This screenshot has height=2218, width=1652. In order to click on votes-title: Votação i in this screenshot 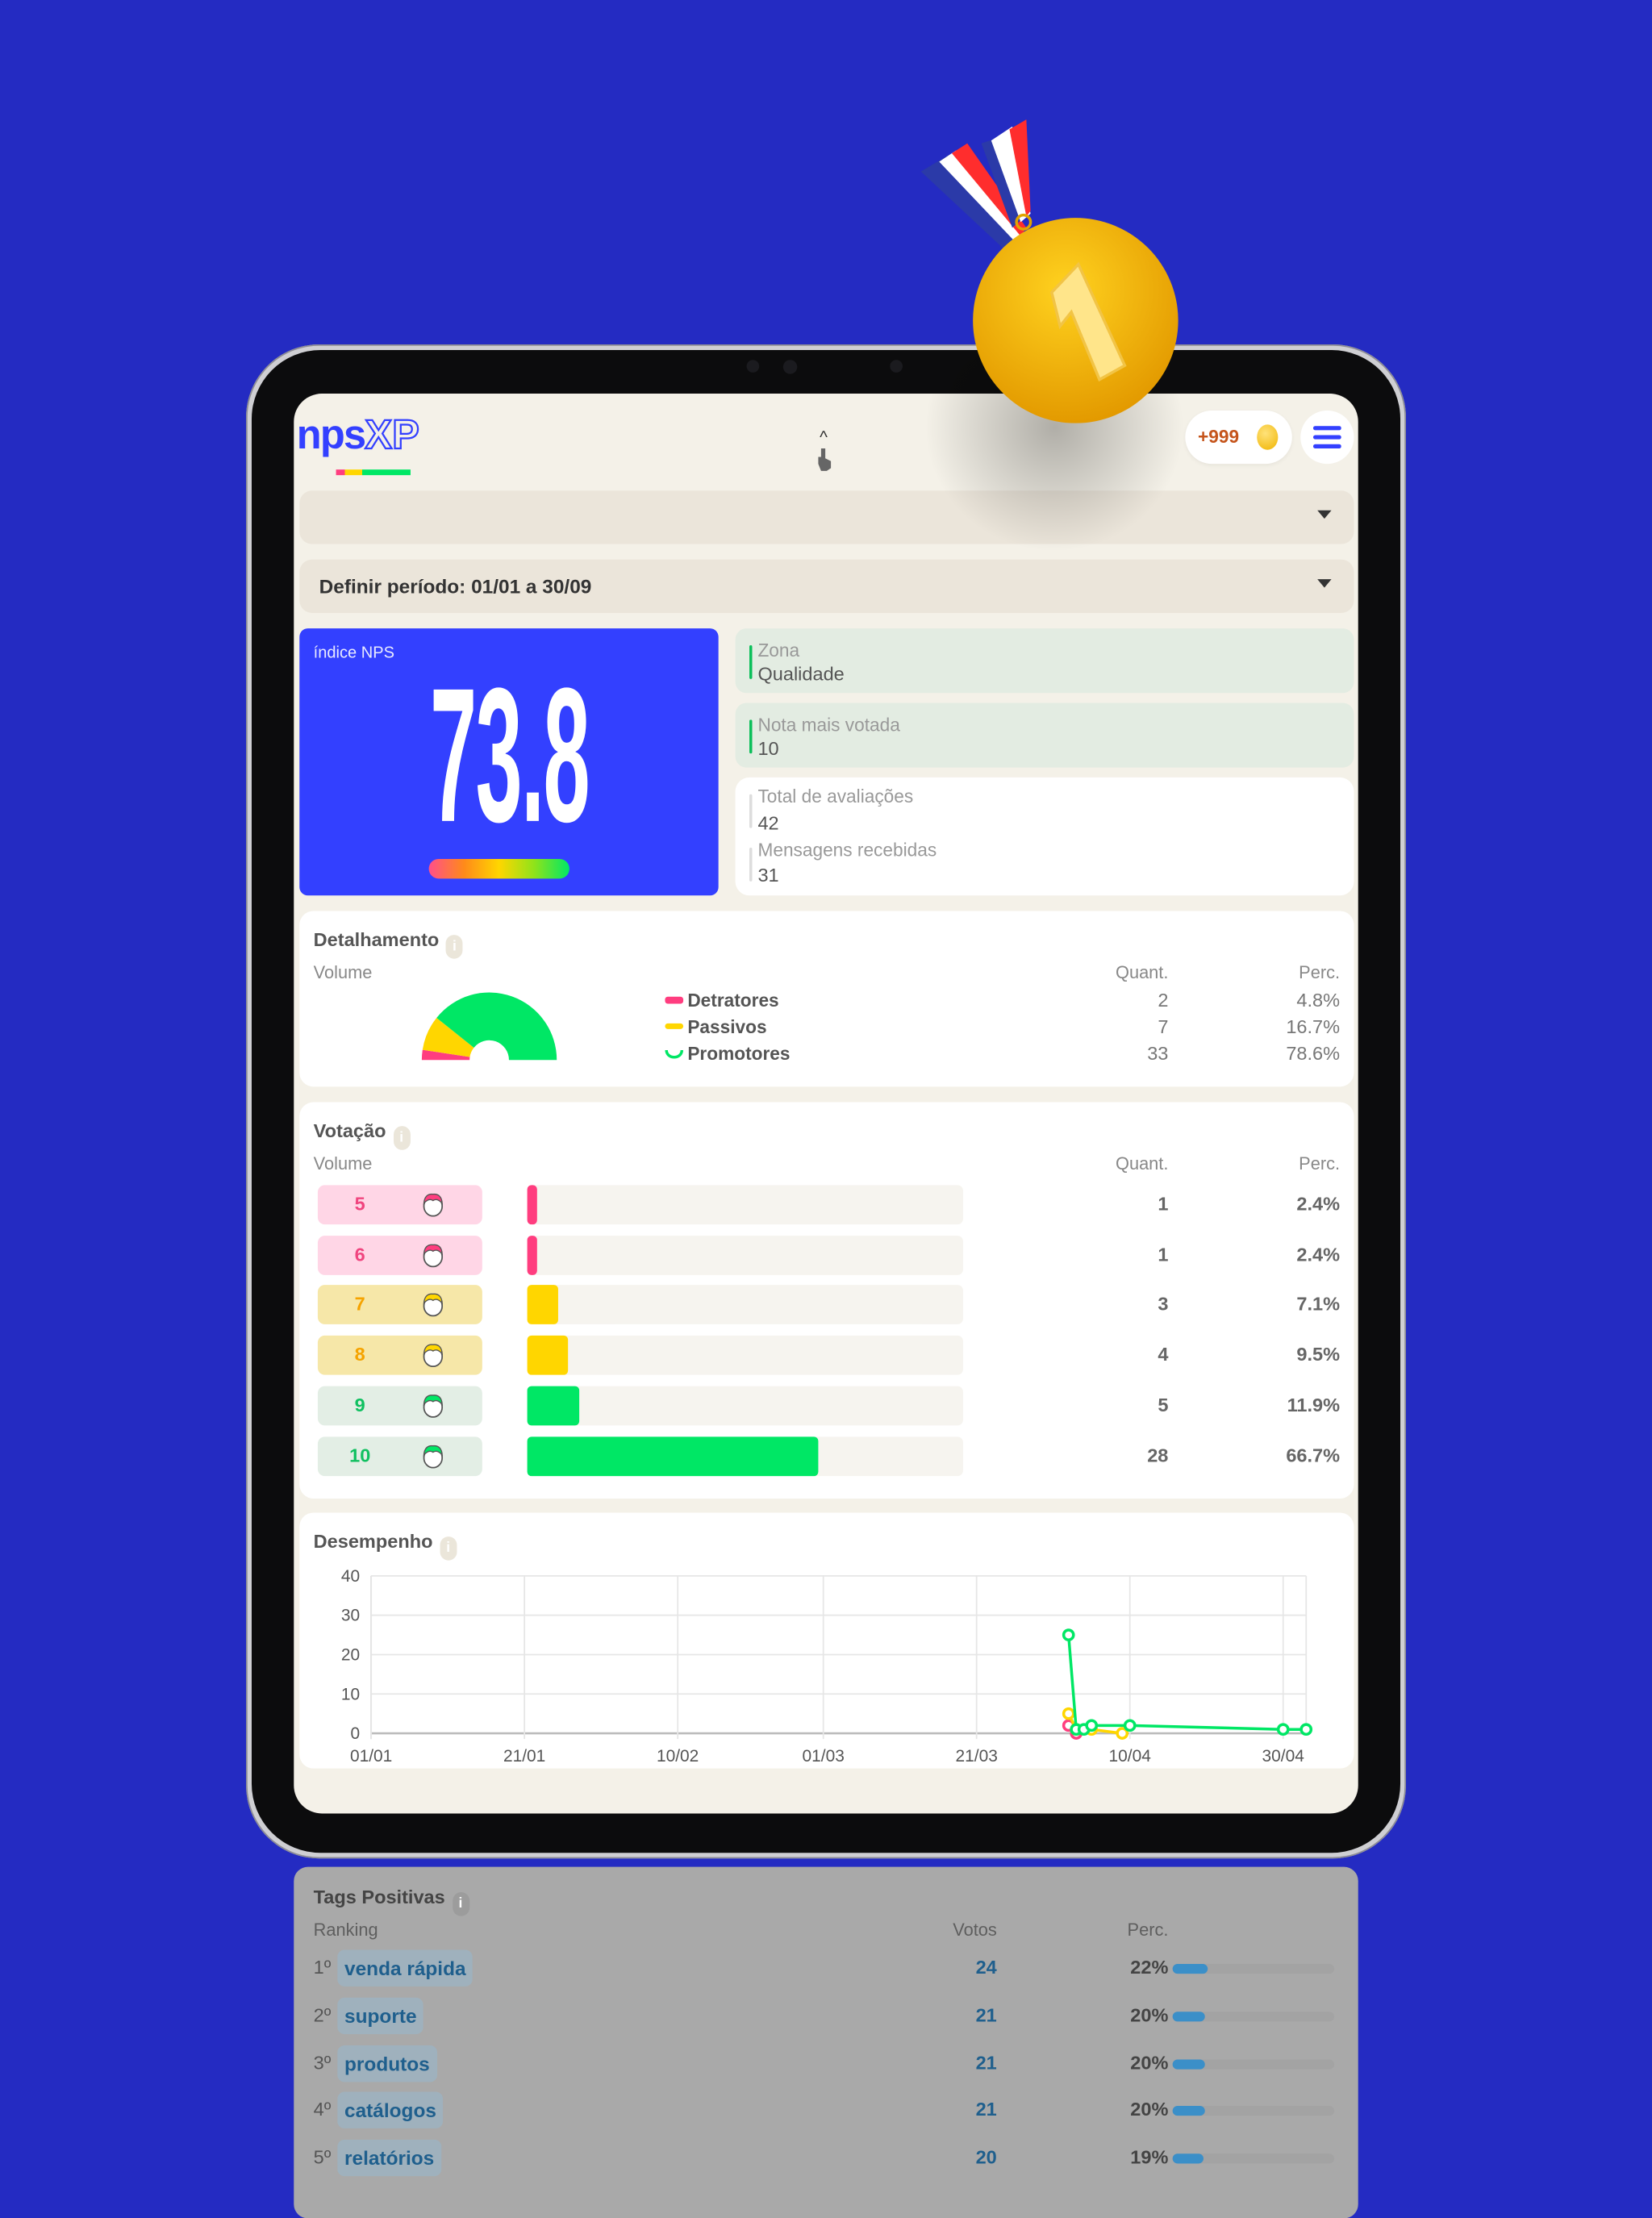, I will do `click(362, 1135)`.